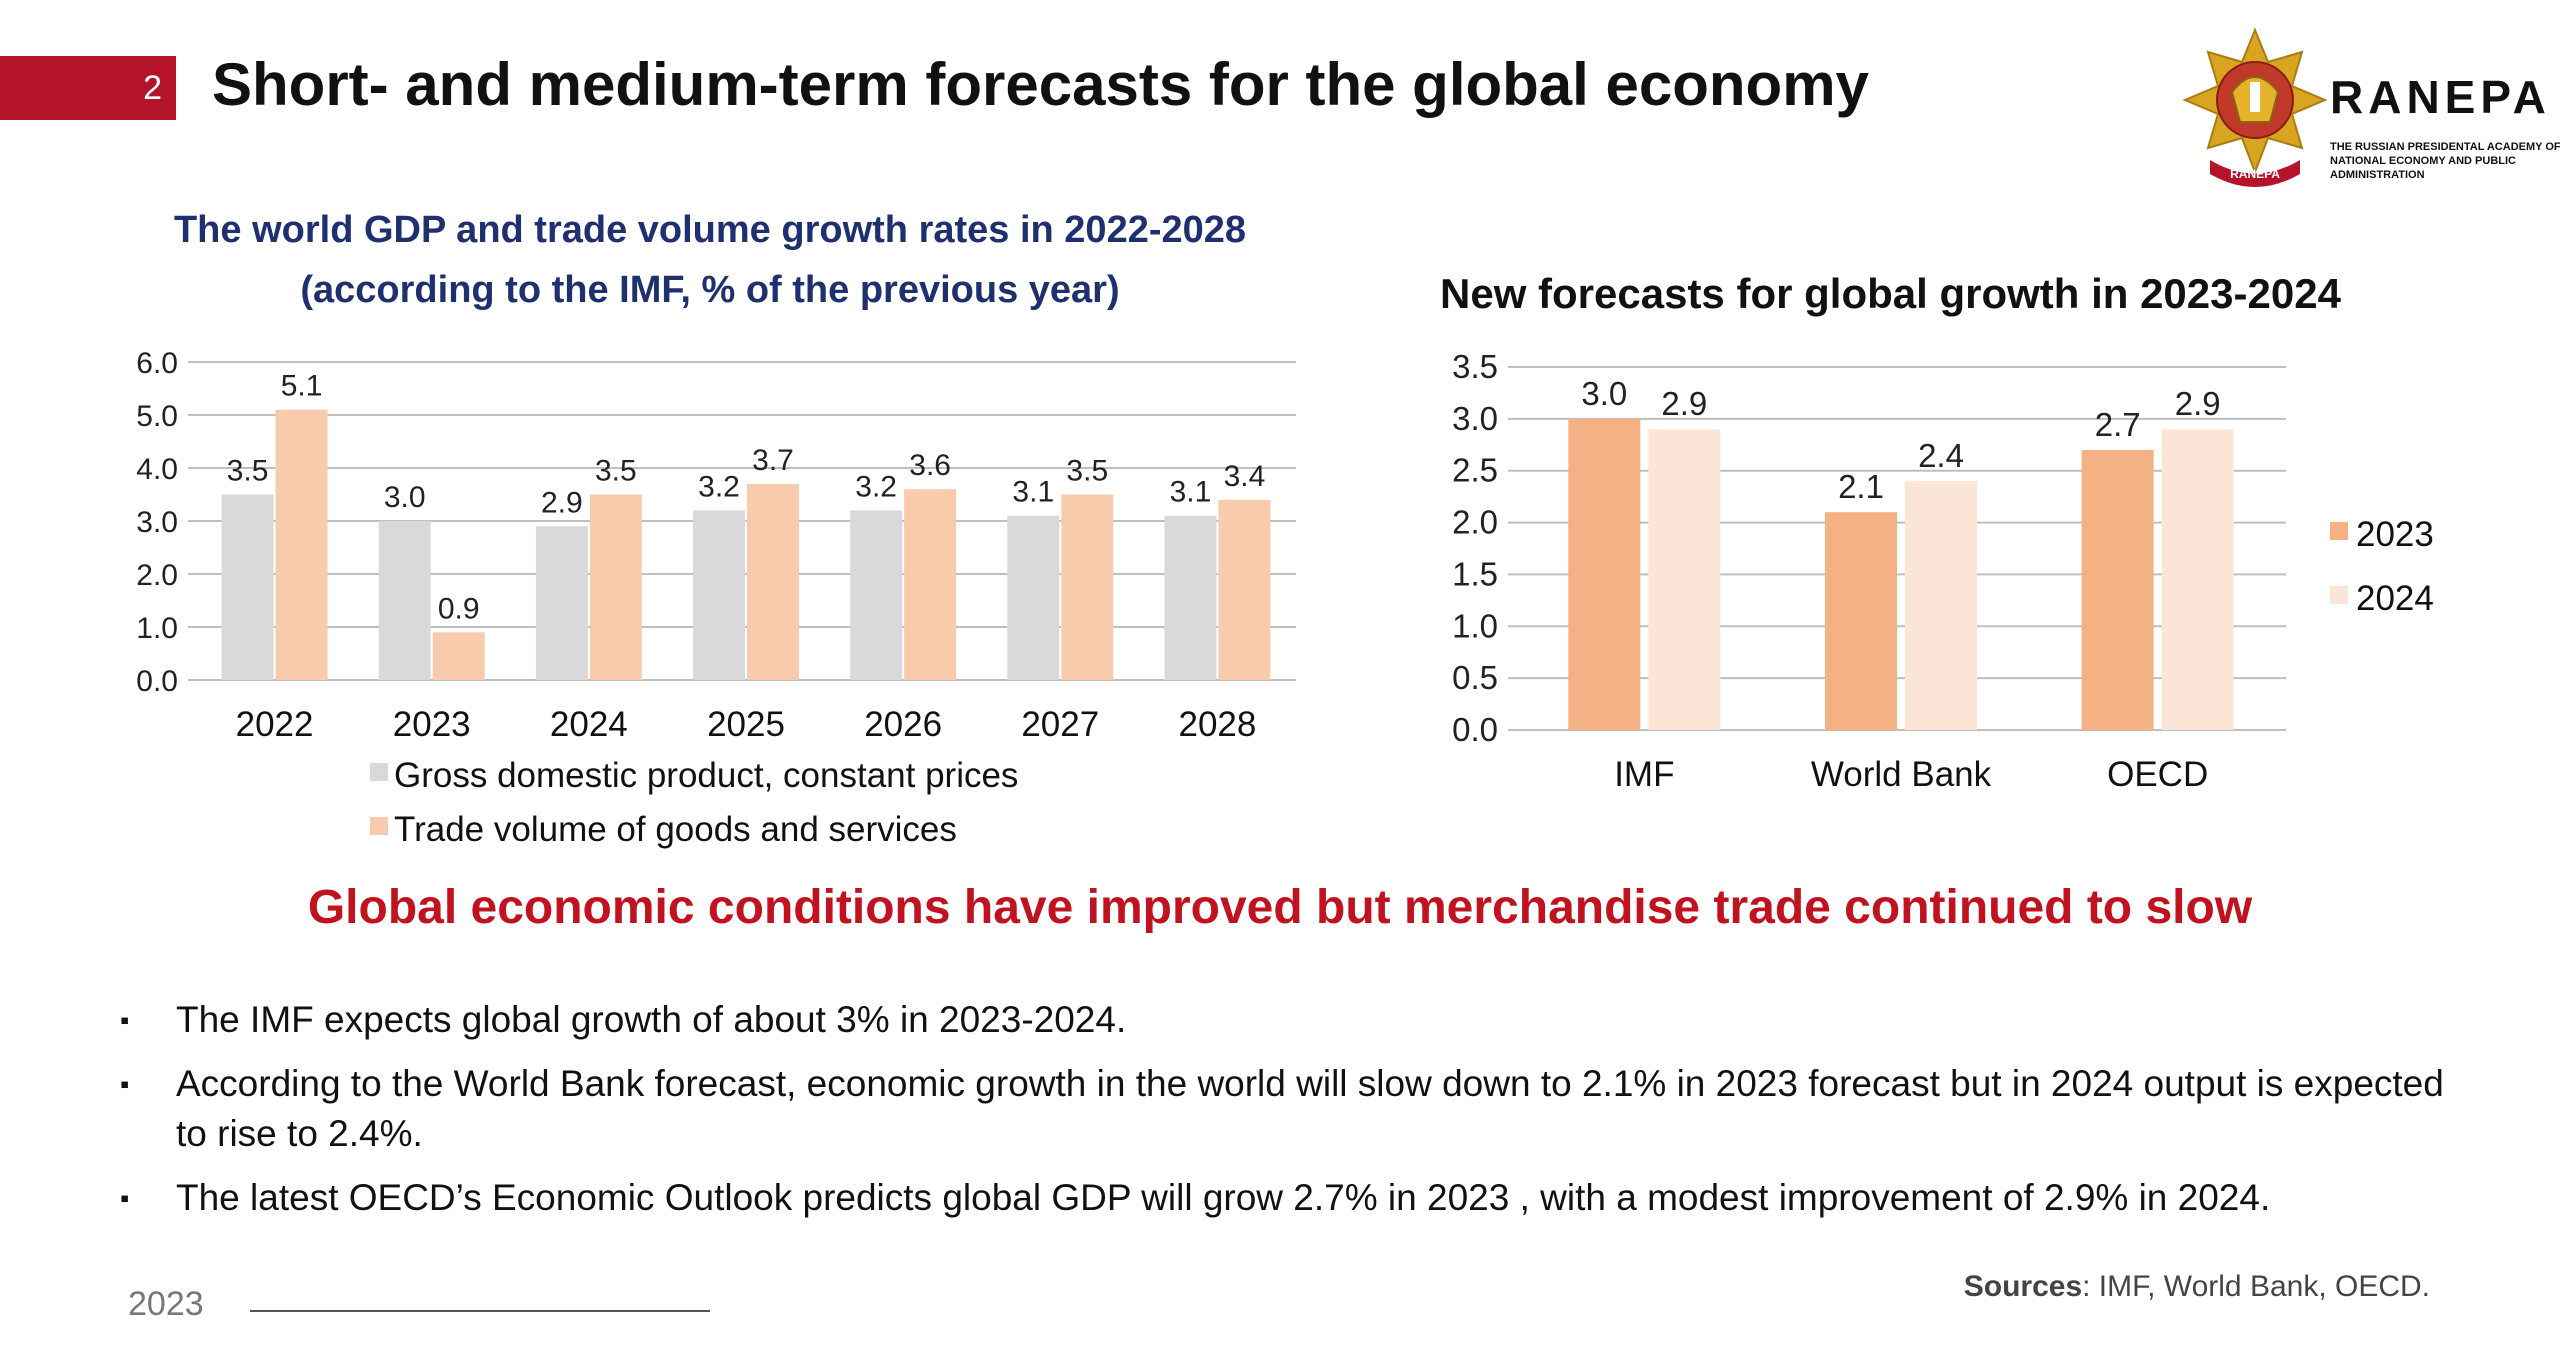 The width and height of the screenshot is (2560, 1351). Describe the element at coordinates (675, 829) in the screenshot. I see `legend-label: Trade volume of goods and services` at that location.